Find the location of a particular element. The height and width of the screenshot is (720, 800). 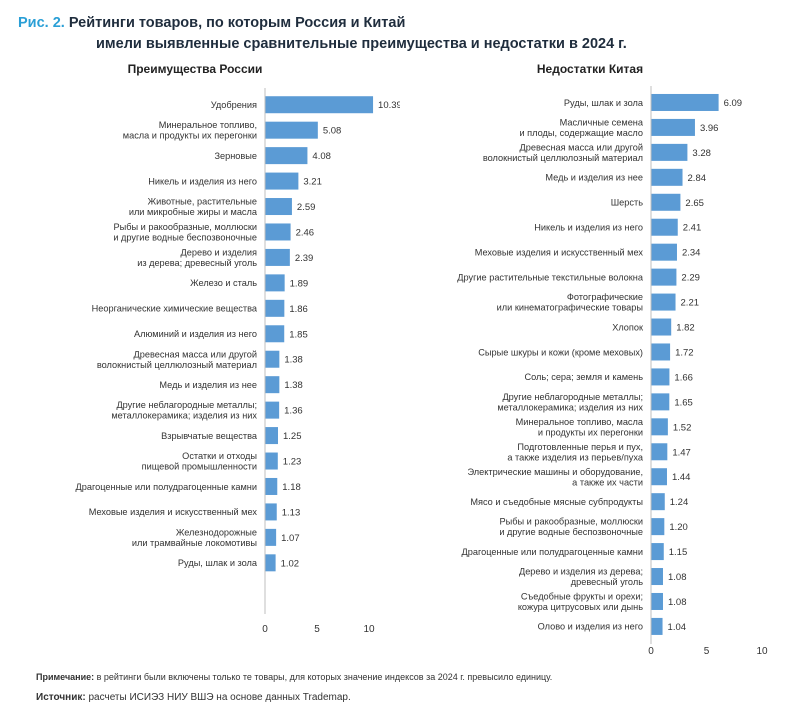

category-label-line: Сырые шкуры и кожи (кроме меховых) is located at coordinates (560, 352).